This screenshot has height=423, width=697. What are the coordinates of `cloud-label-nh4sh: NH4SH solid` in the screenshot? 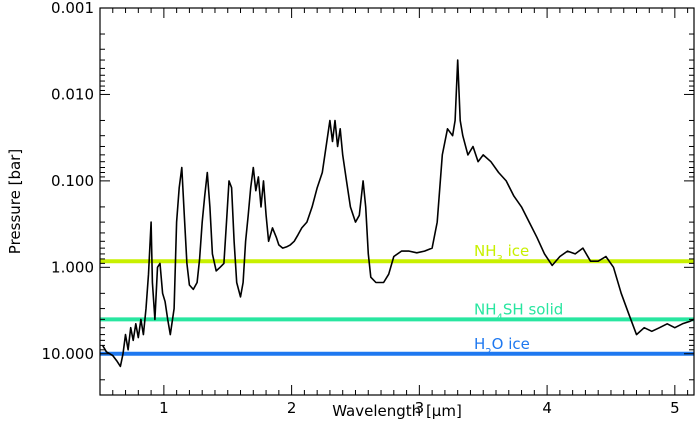 It's located at (518, 311).